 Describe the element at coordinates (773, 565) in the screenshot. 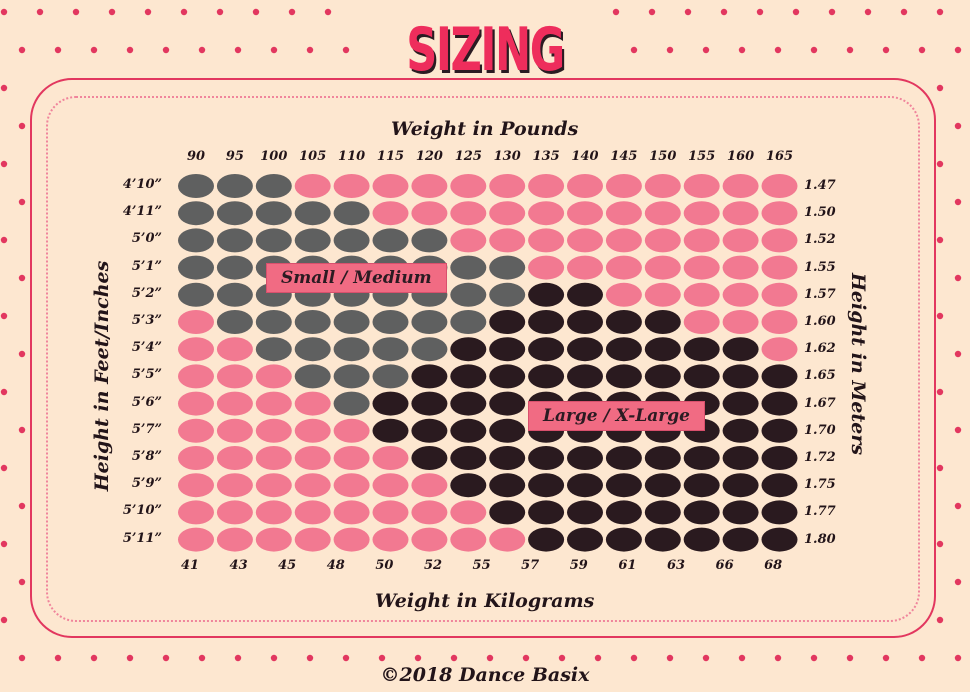

I see `kilogram-tick: 68` at that location.